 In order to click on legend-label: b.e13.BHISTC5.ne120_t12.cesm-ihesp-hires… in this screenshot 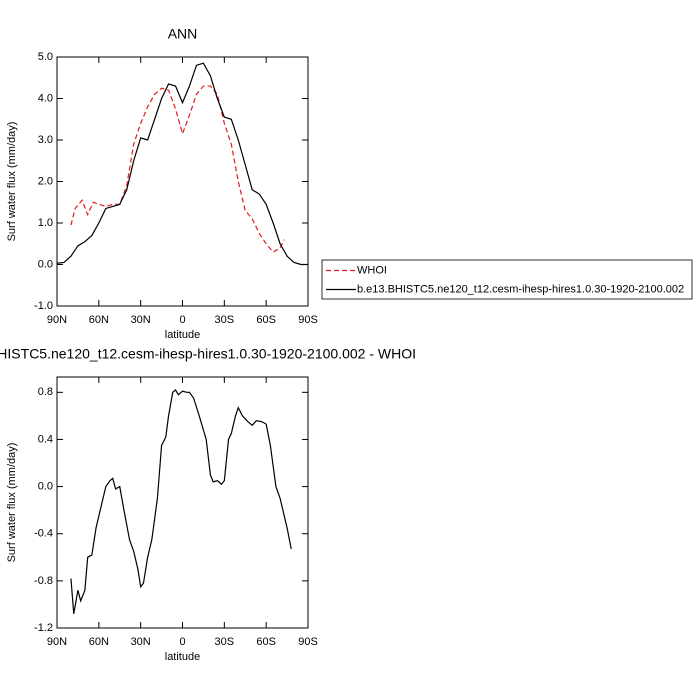, I will do `click(520, 289)`.